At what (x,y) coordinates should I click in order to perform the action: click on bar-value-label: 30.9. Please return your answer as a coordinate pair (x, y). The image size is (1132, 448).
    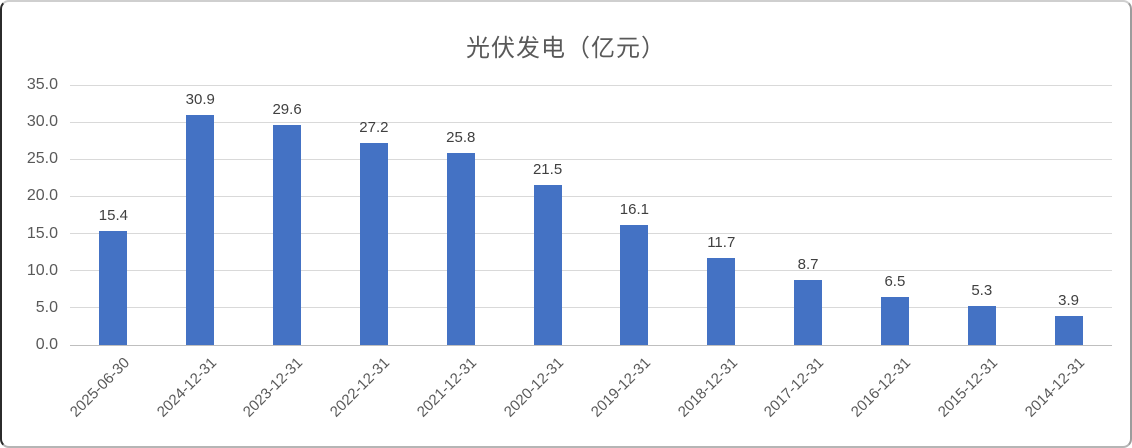
    Looking at the image, I should click on (200, 100).